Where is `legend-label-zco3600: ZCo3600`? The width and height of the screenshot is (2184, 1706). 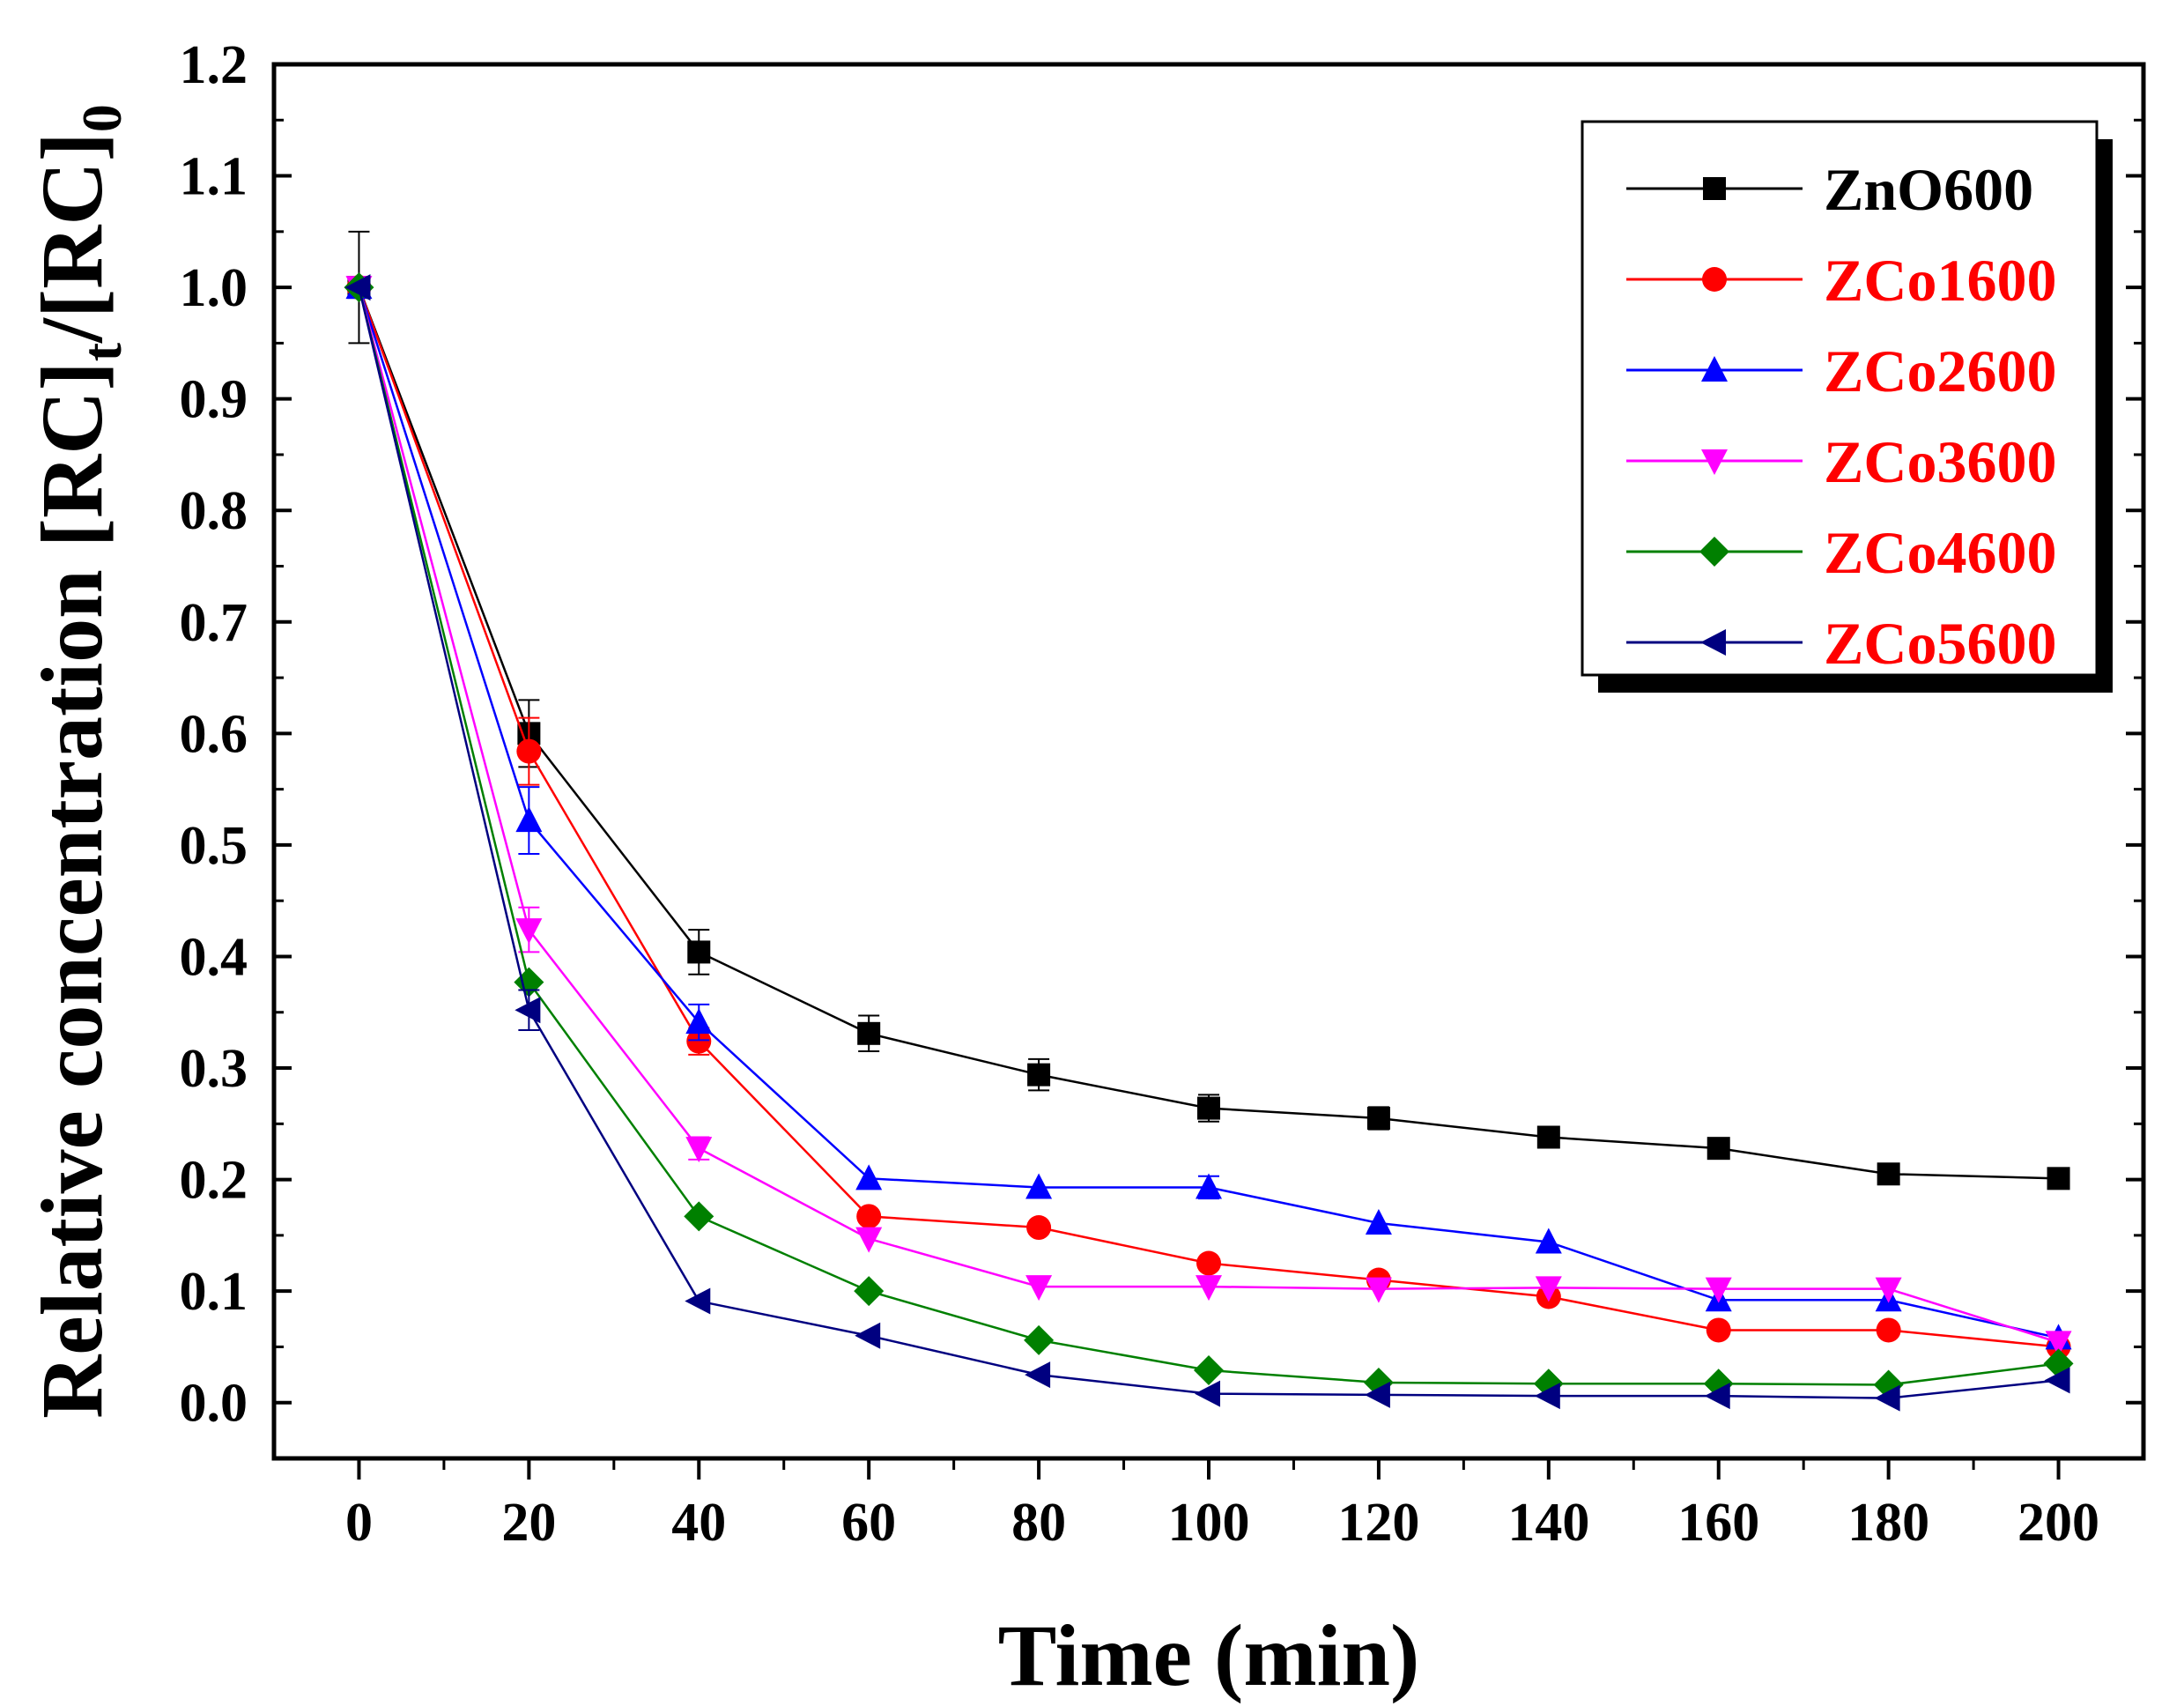
legend-label-zco3600: ZCo3600 is located at coordinates (1940, 462).